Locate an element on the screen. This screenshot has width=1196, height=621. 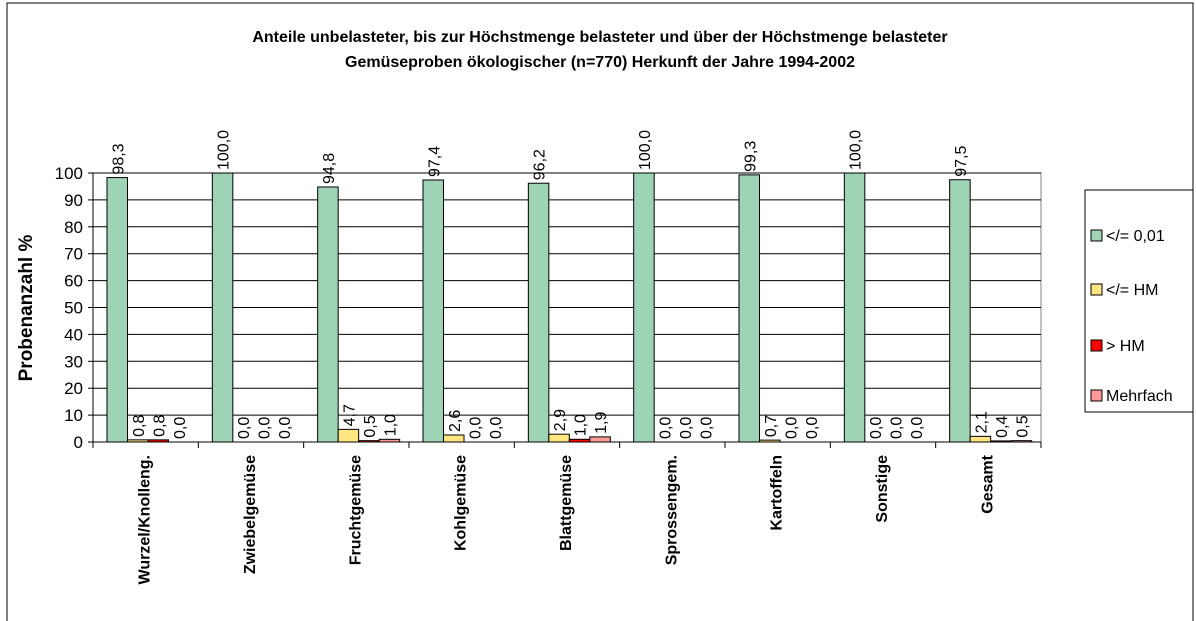
value-label: 94,8 is located at coordinates (329, 168).